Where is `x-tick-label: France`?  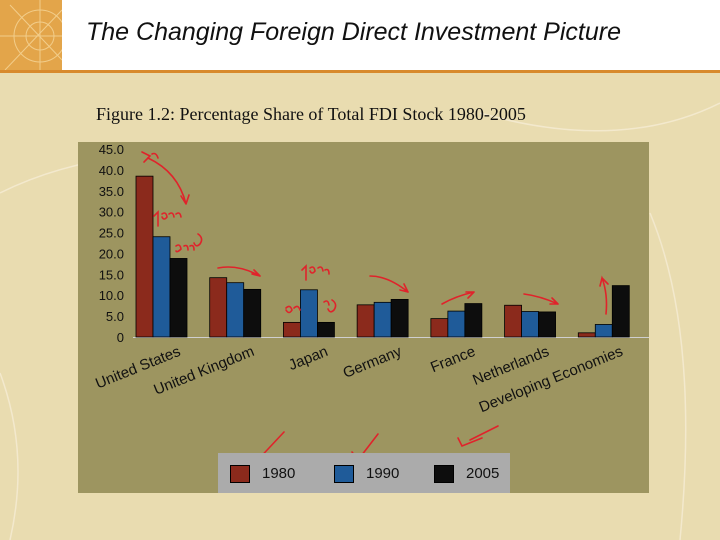 x-tick-label: France is located at coordinates (453, 359).